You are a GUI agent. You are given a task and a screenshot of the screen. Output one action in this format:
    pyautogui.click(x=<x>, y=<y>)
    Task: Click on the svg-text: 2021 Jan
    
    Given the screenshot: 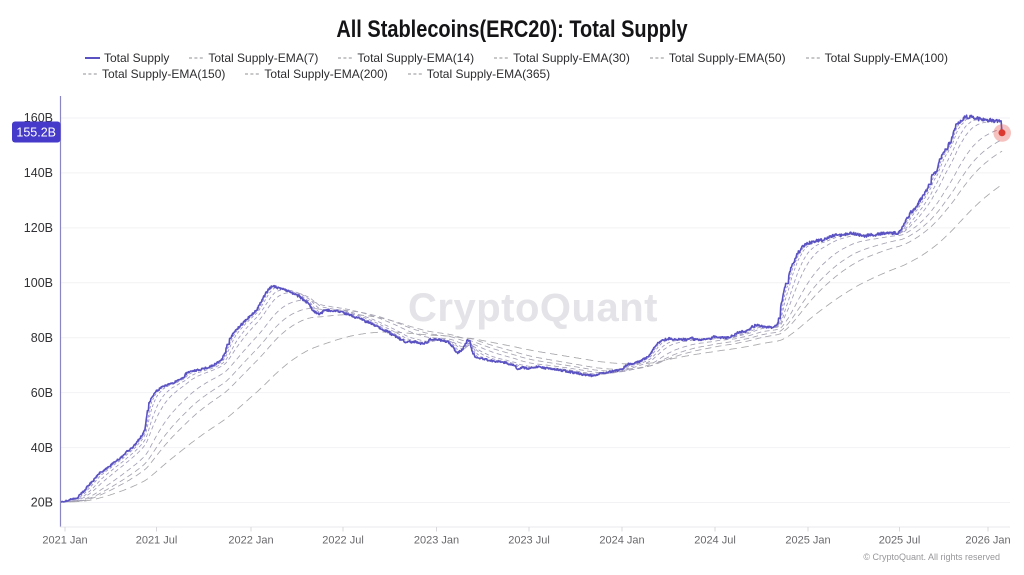 What is the action you would take?
    pyautogui.click(x=64, y=541)
    